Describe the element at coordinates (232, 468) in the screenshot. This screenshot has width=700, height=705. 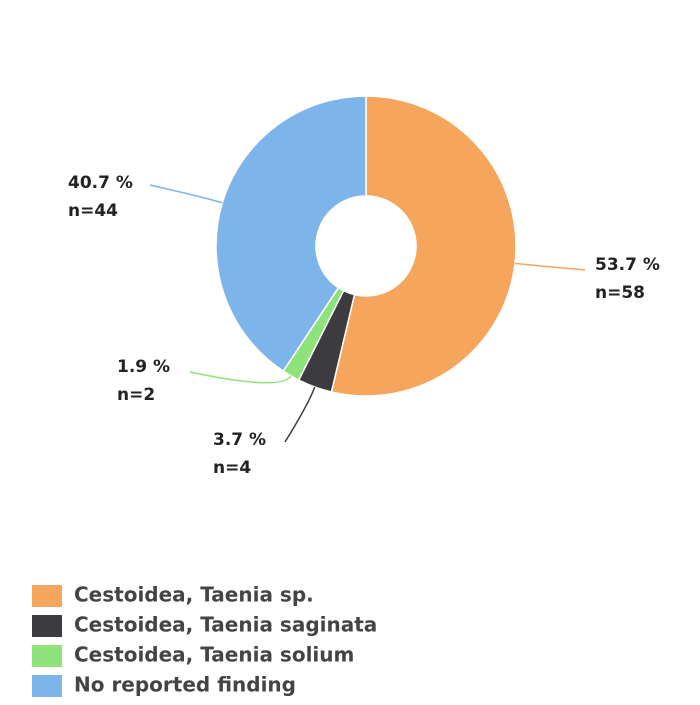
I see `count-label: n=4` at that location.